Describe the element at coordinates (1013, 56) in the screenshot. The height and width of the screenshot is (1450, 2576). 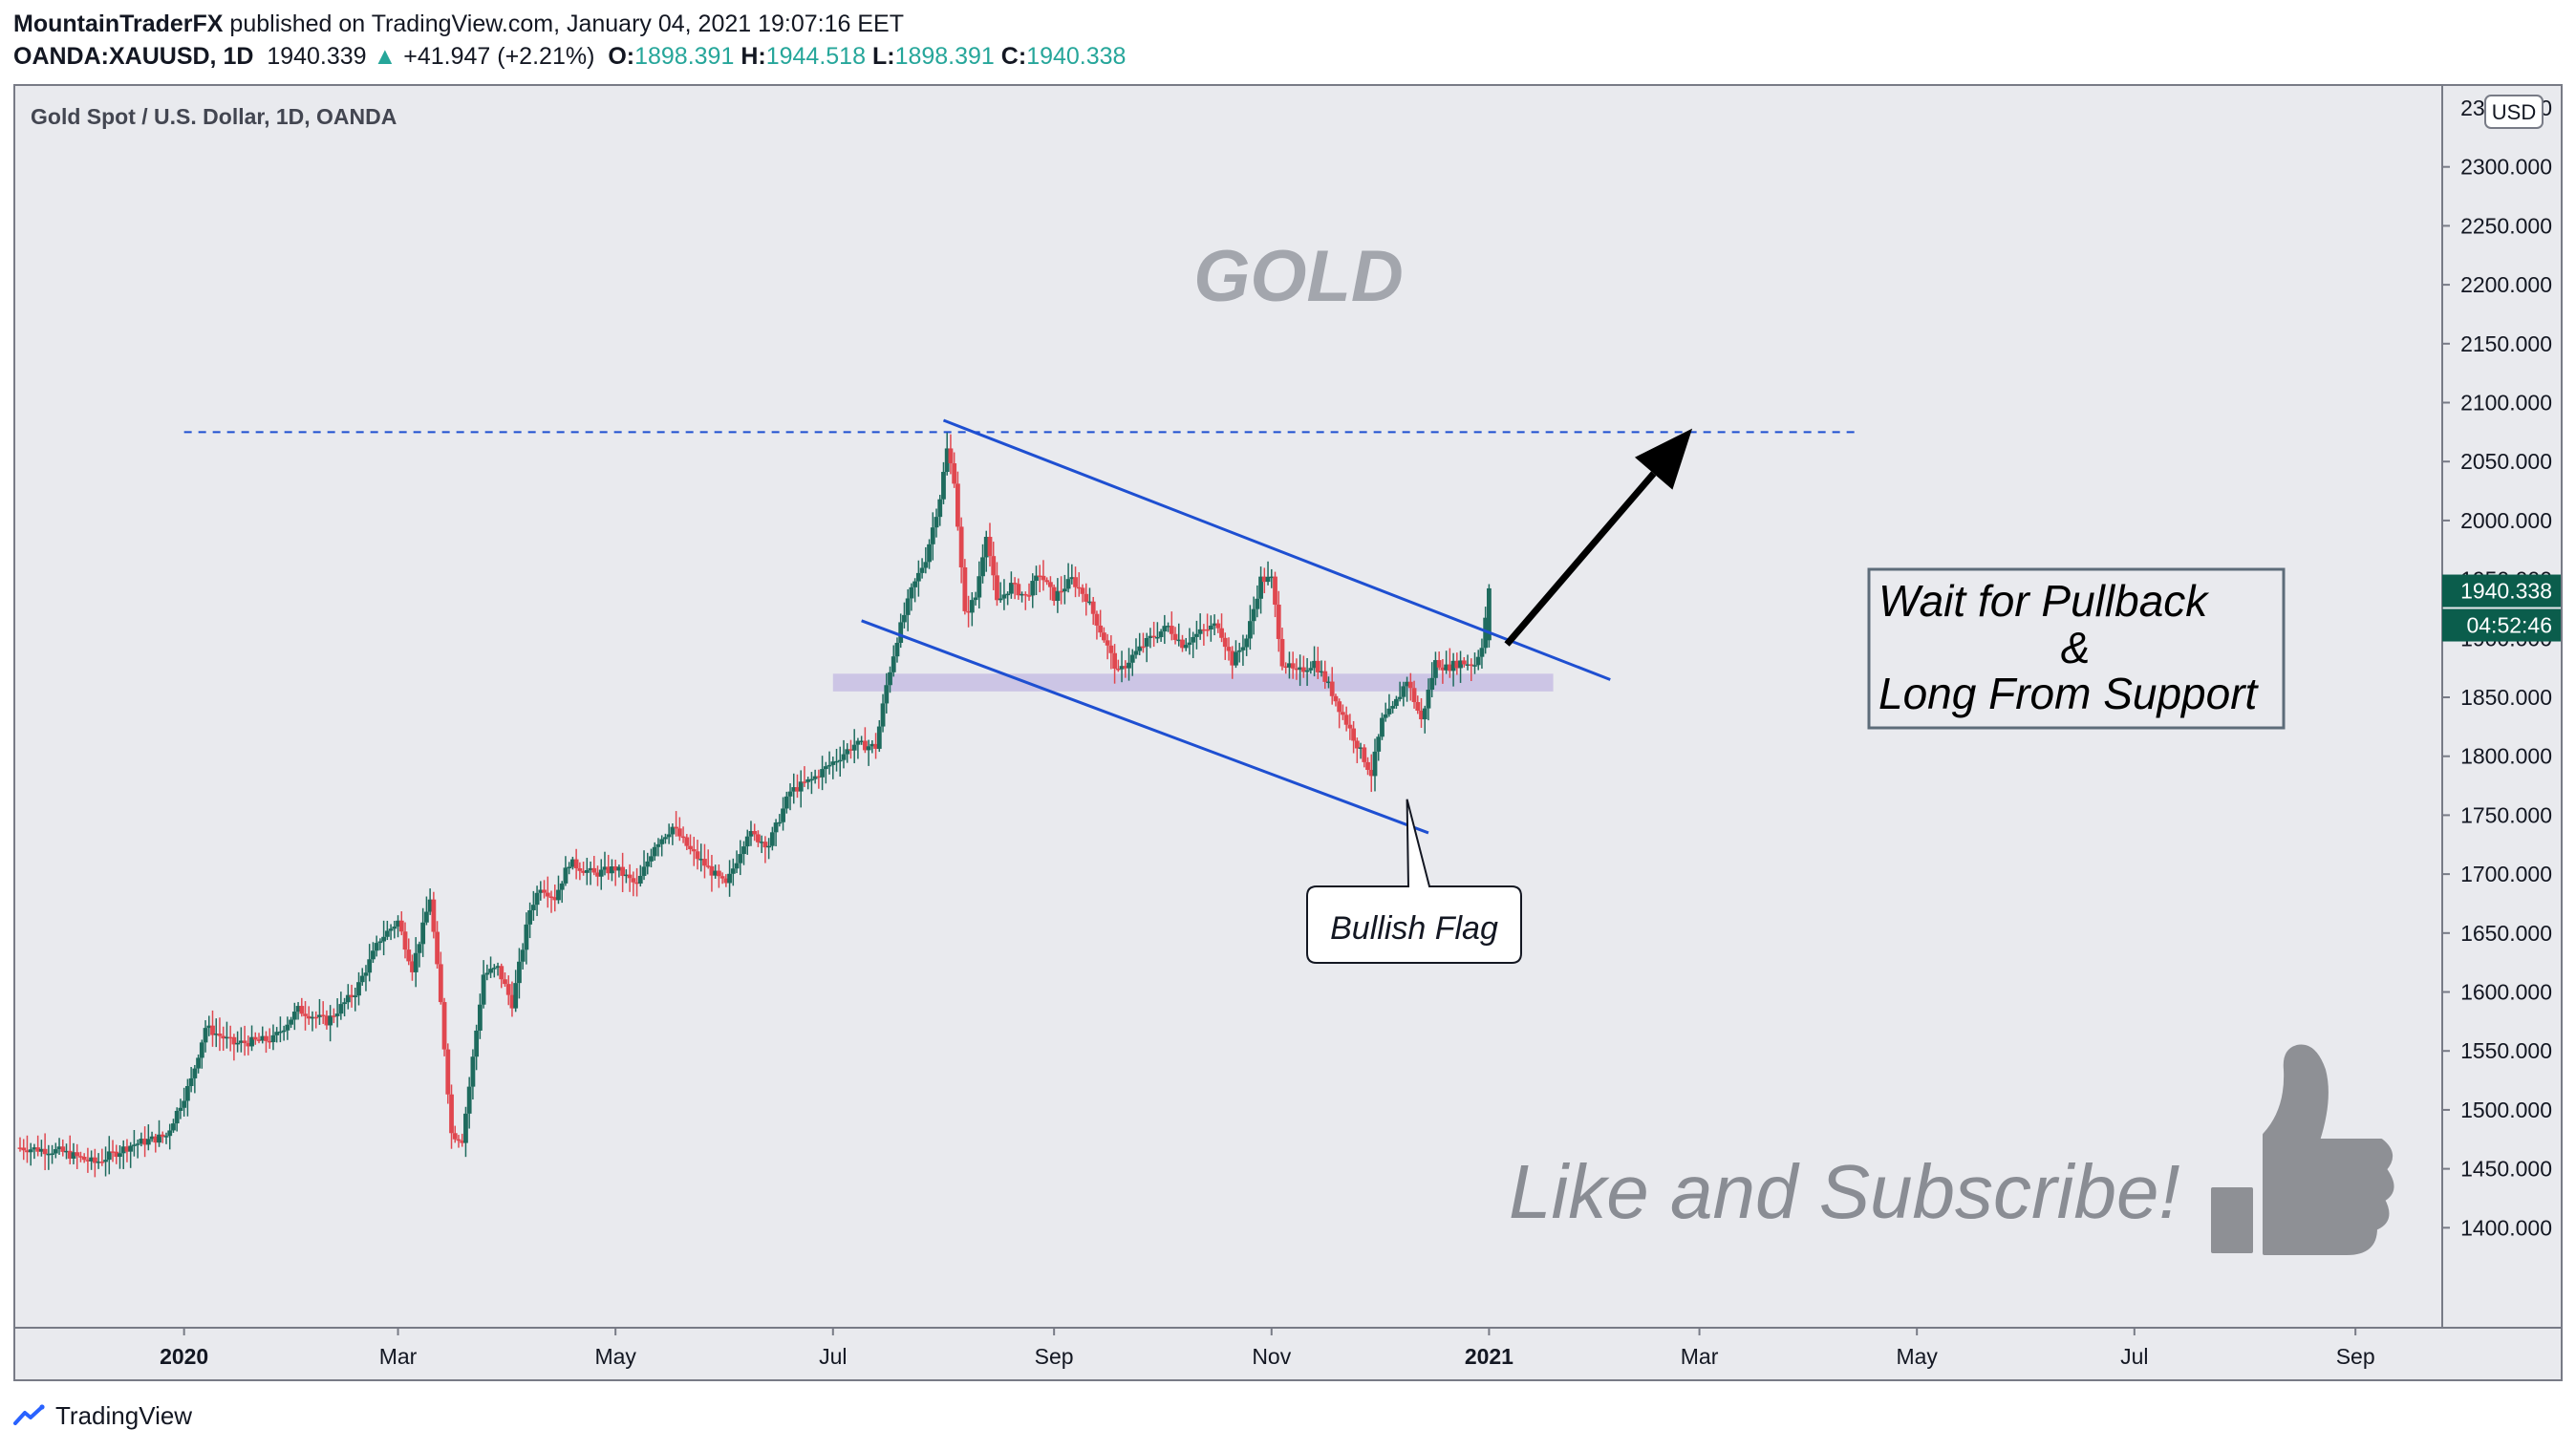
I see `close-label: C:` at that location.